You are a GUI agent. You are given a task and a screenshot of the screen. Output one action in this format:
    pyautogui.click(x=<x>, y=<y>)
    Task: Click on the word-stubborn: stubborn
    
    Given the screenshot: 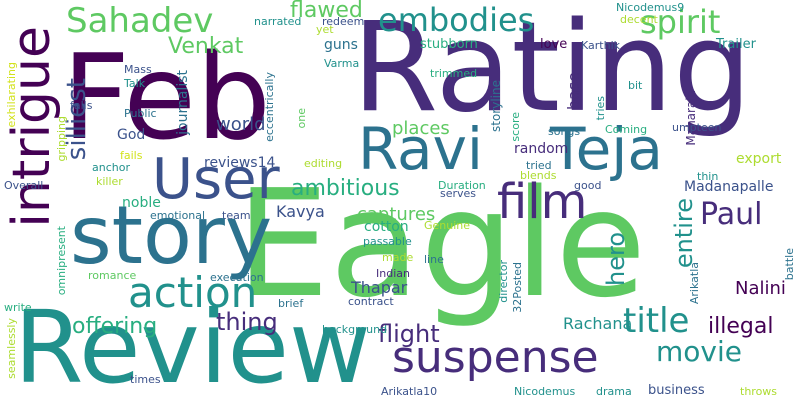 What is the action you would take?
    pyautogui.click(x=449, y=44)
    